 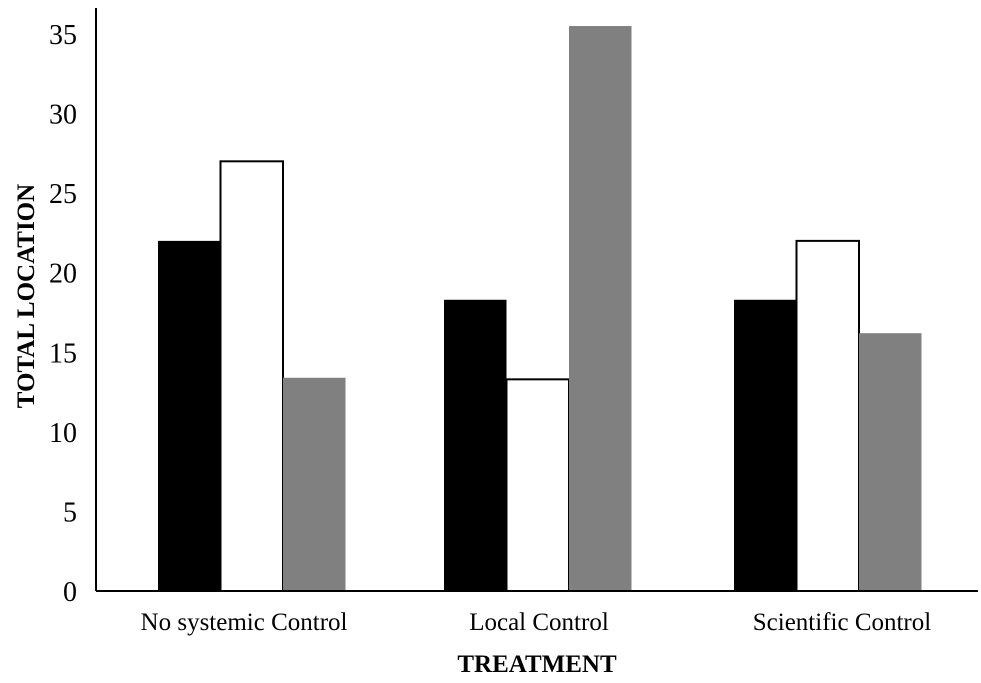 I want to click on y-tick-label: 20, so click(x=63, y=274).